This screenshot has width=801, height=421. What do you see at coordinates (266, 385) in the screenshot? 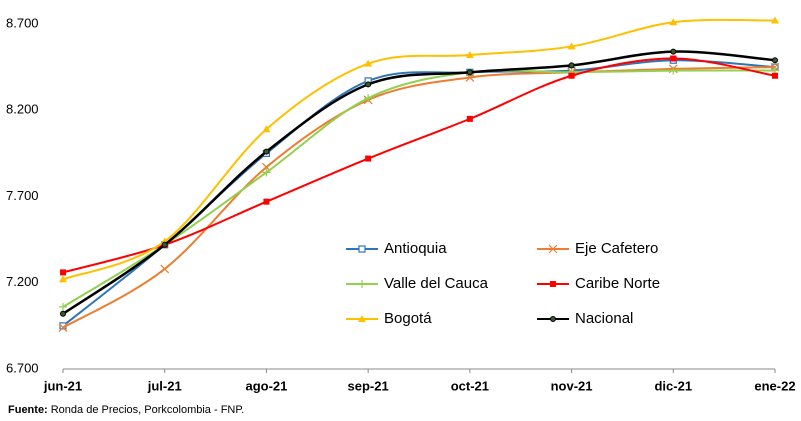
I see `x-tick-label: ago-21` at bounding box center [266, 385].